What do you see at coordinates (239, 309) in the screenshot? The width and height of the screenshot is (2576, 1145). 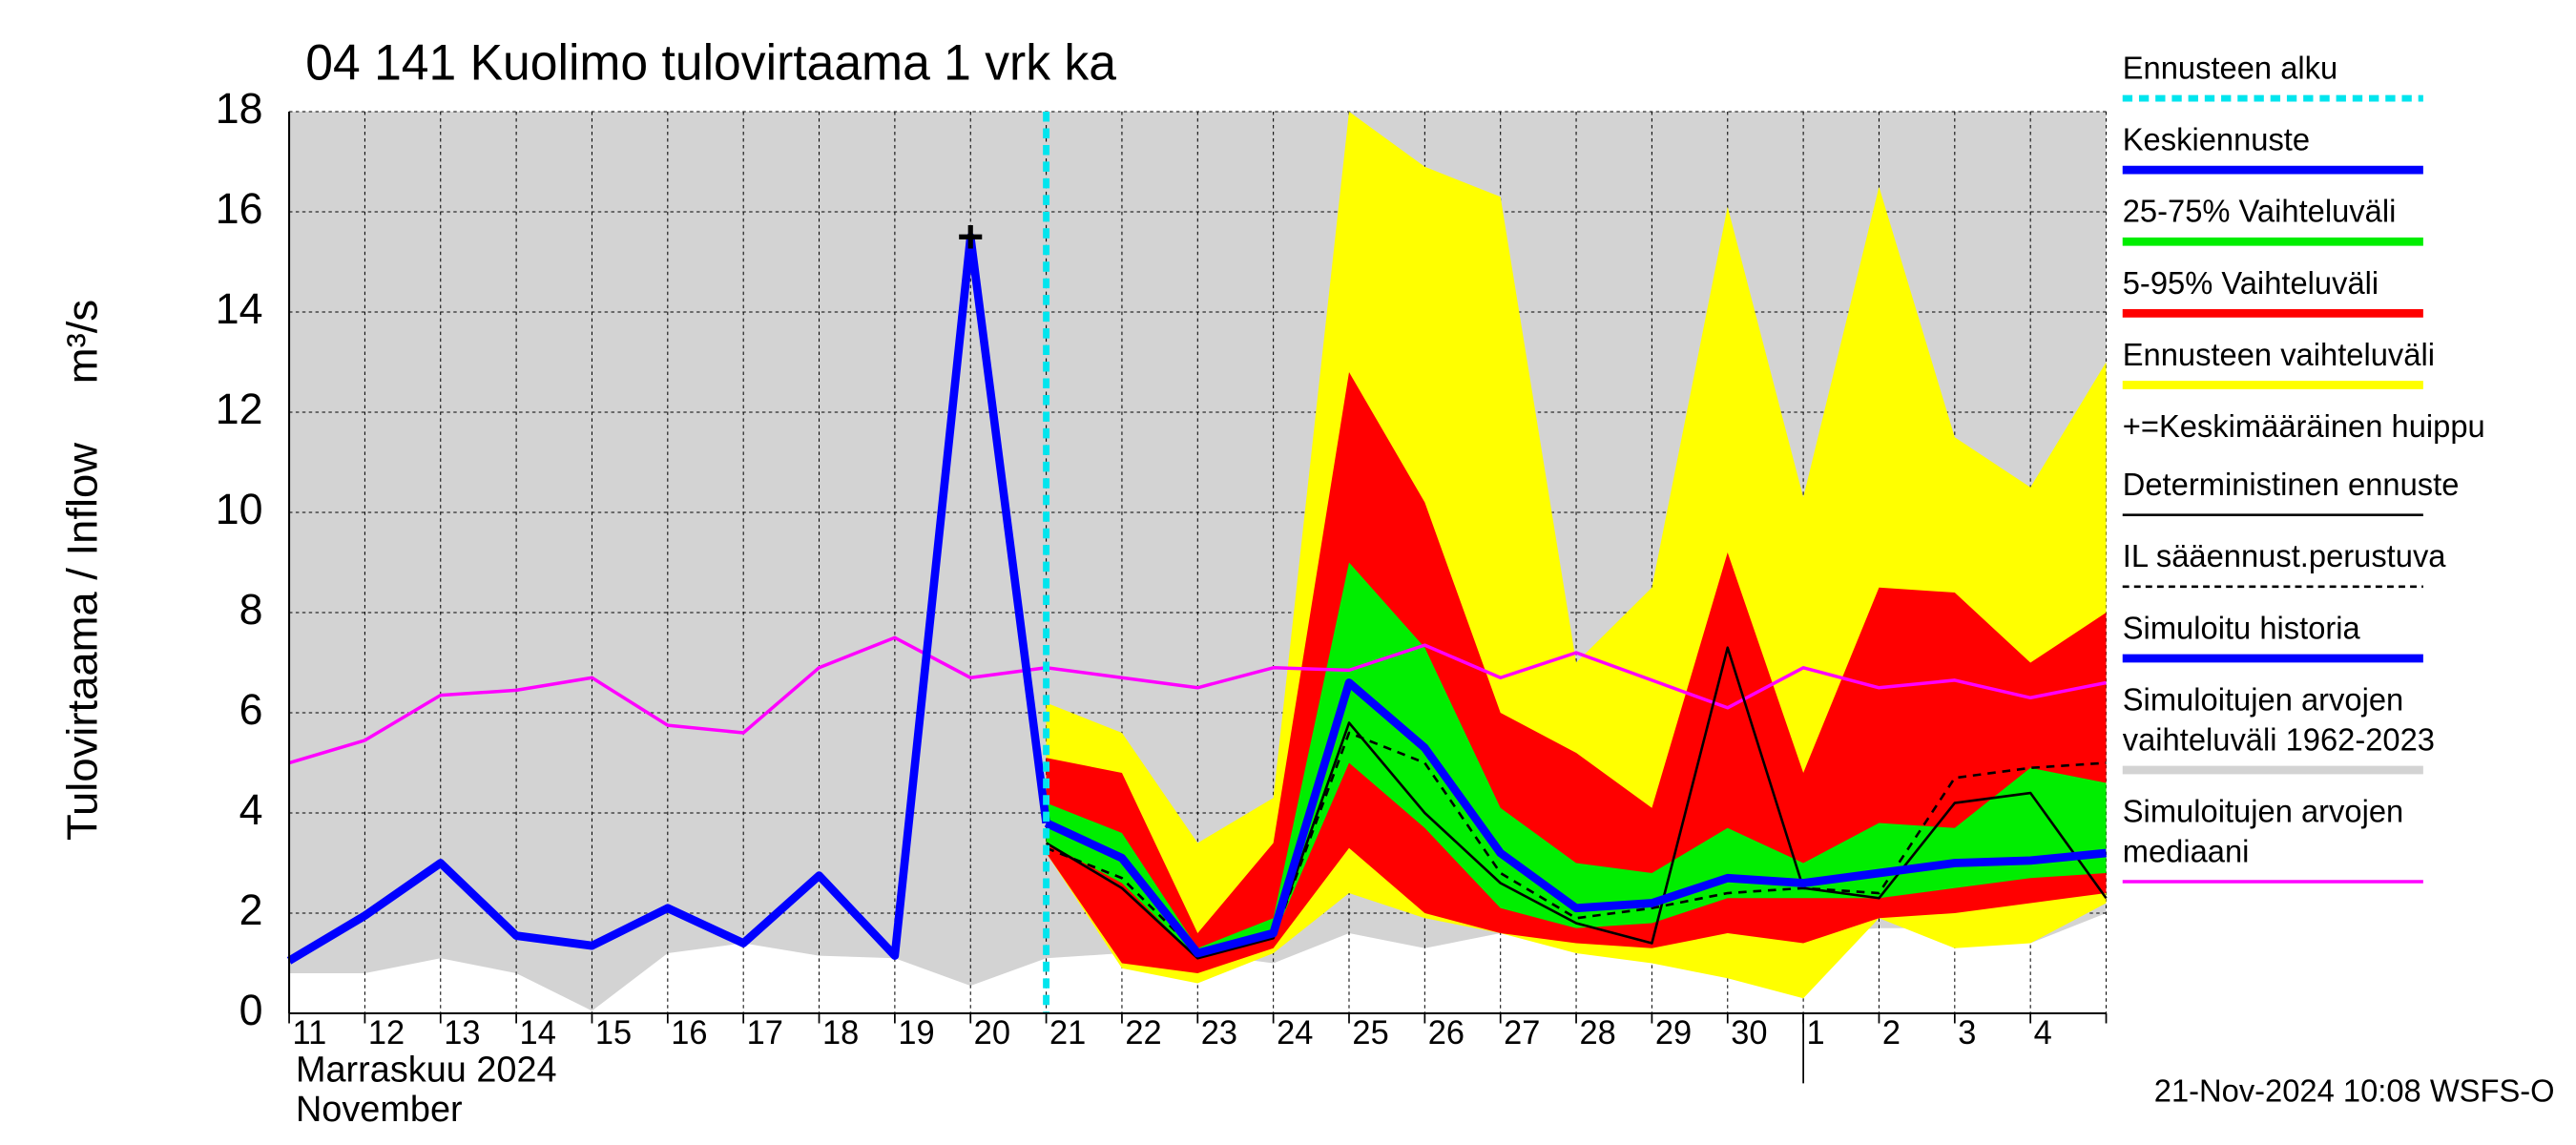 I see `y-tick-label: 14` at bounding box center [239, 309].